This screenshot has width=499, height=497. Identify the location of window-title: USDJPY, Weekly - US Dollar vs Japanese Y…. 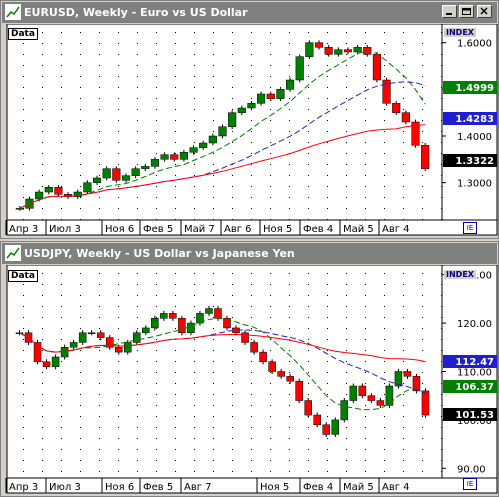
(159, 253).